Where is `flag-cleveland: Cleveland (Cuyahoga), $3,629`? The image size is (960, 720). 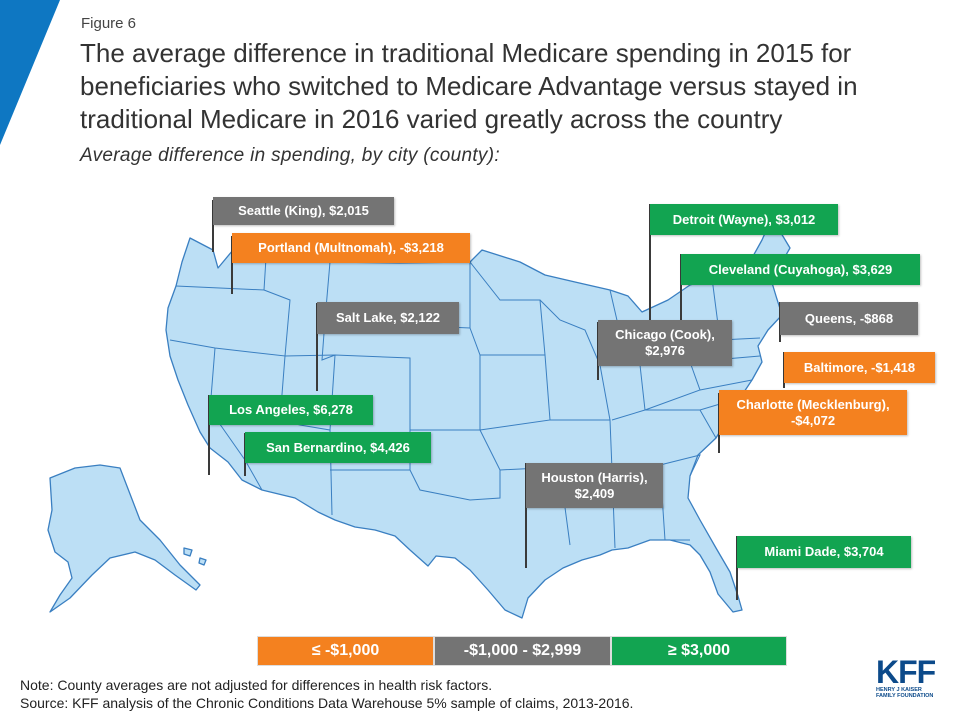
flag-cleveland: Cleveland (Cuyahoga), $3,629 is located at coordinates (800, 269).